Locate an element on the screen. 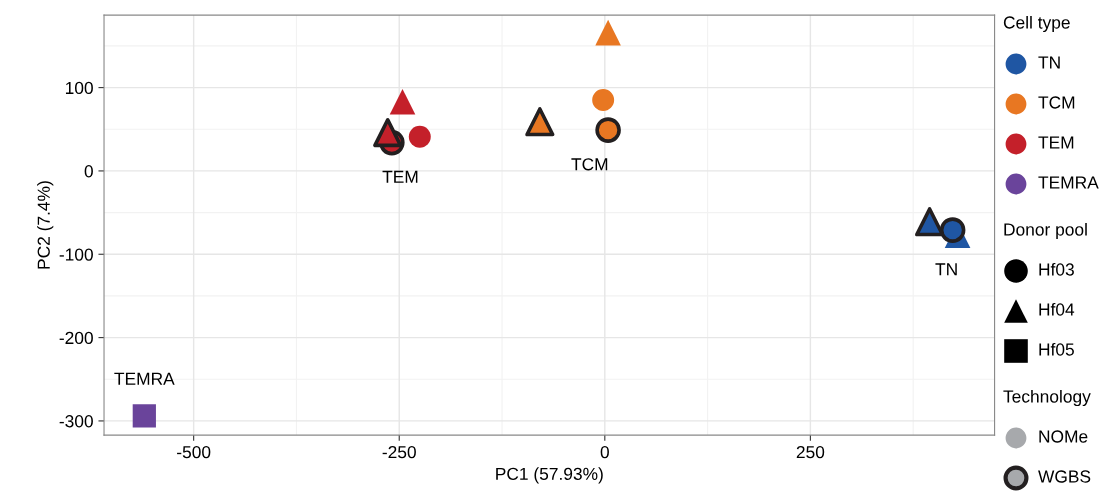 The width and height of the screenshot is (1115, 503). x-tick-label: 250 is located at coordinates (810, 452).